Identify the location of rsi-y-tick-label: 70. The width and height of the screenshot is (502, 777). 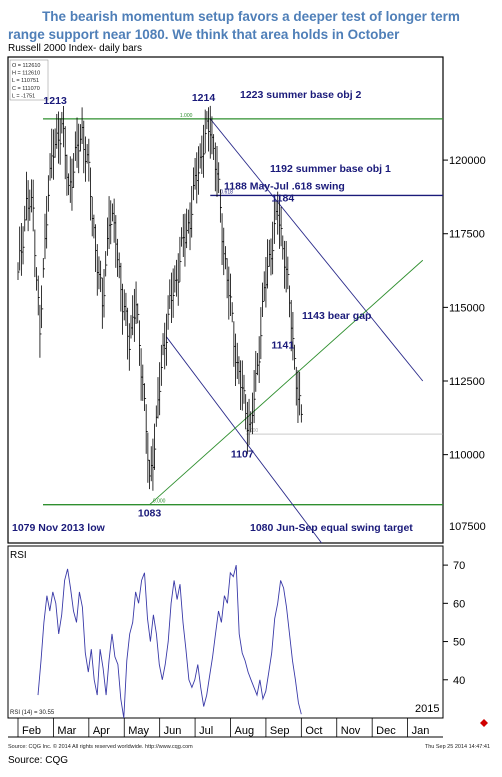
(459, 566).